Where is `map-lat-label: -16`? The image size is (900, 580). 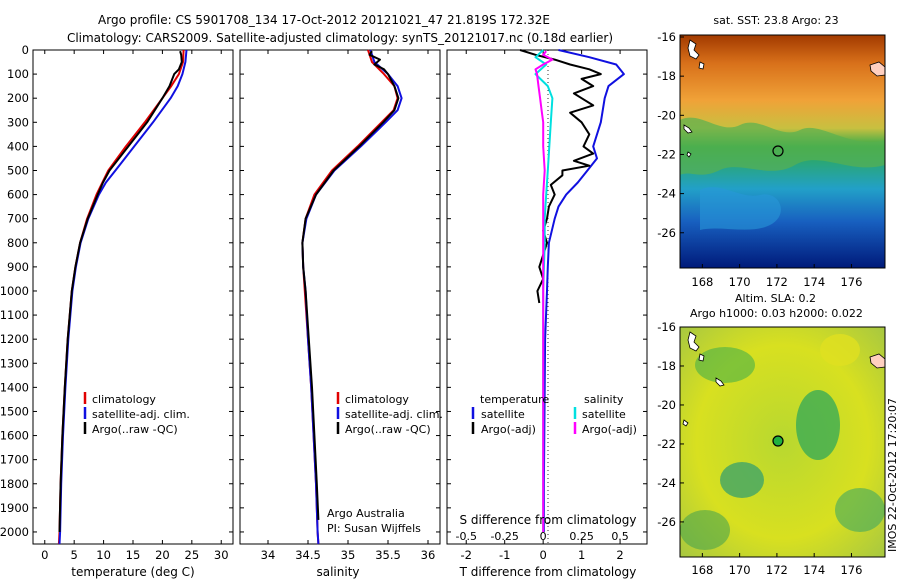
map-lat-label: -16 is located at coordinates (666, 327).